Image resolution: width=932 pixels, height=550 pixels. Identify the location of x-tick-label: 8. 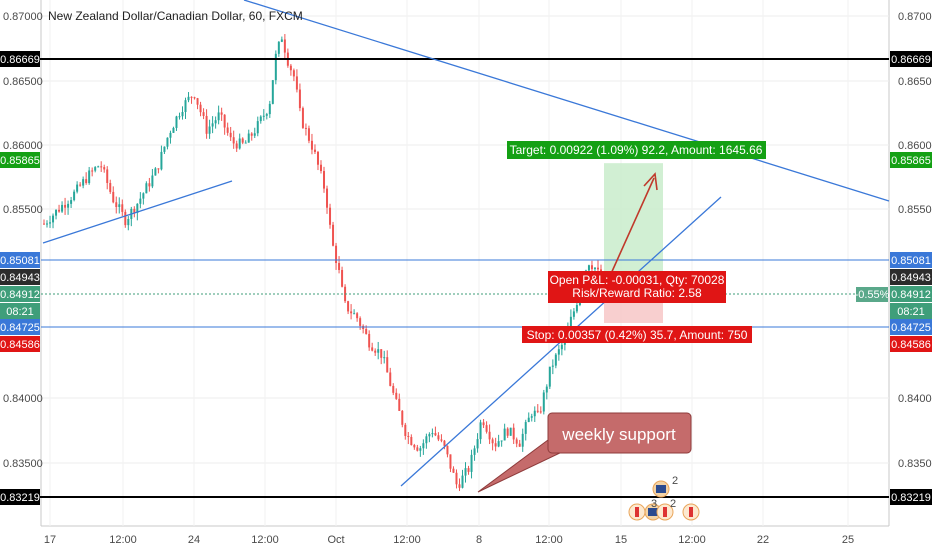
(479, 540).